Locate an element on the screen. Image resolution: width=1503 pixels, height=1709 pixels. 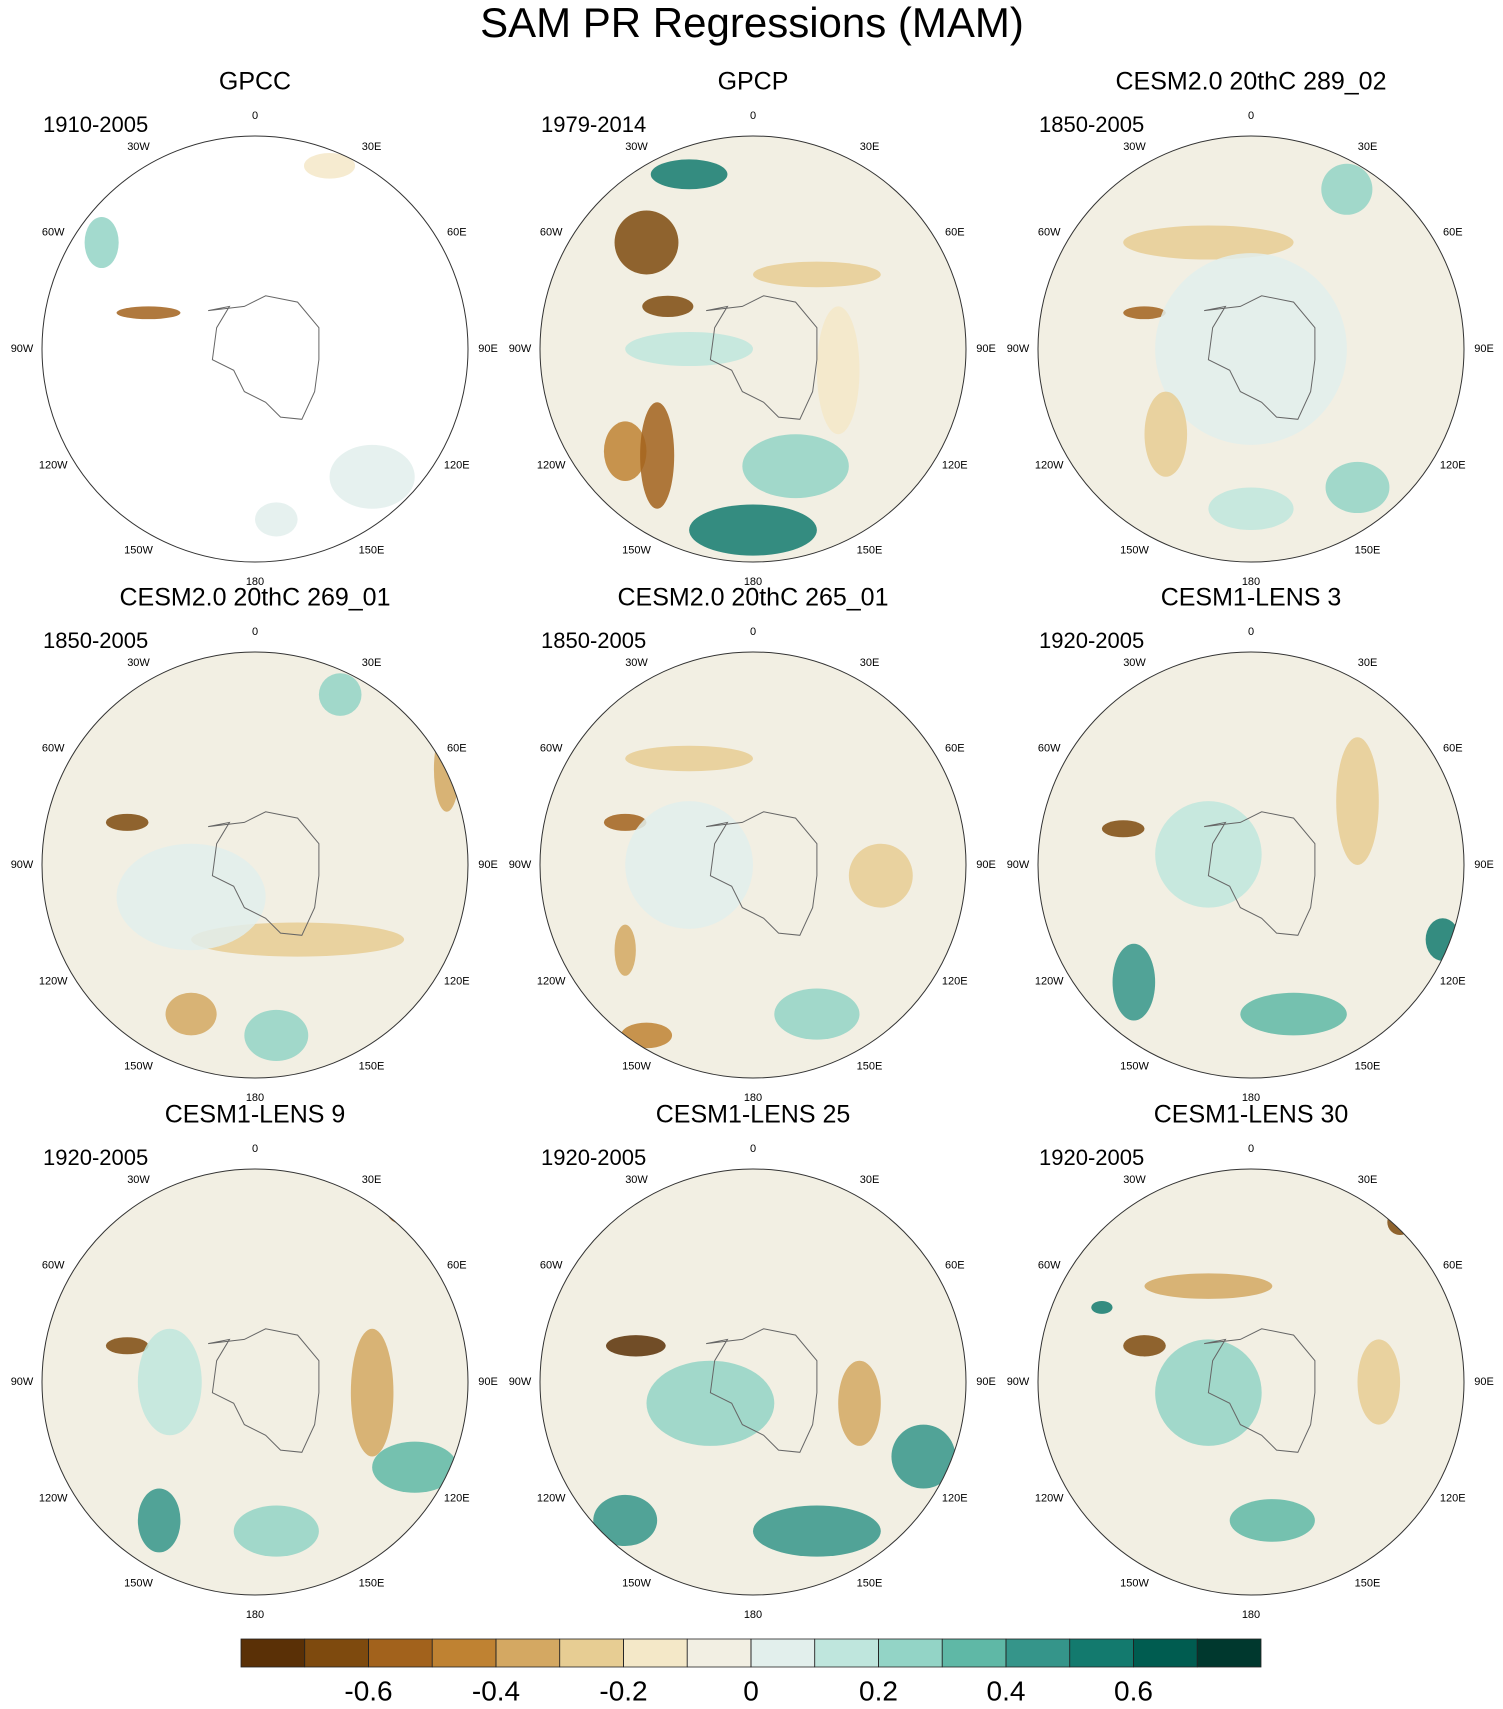
field is located at coordinates (742, 357).